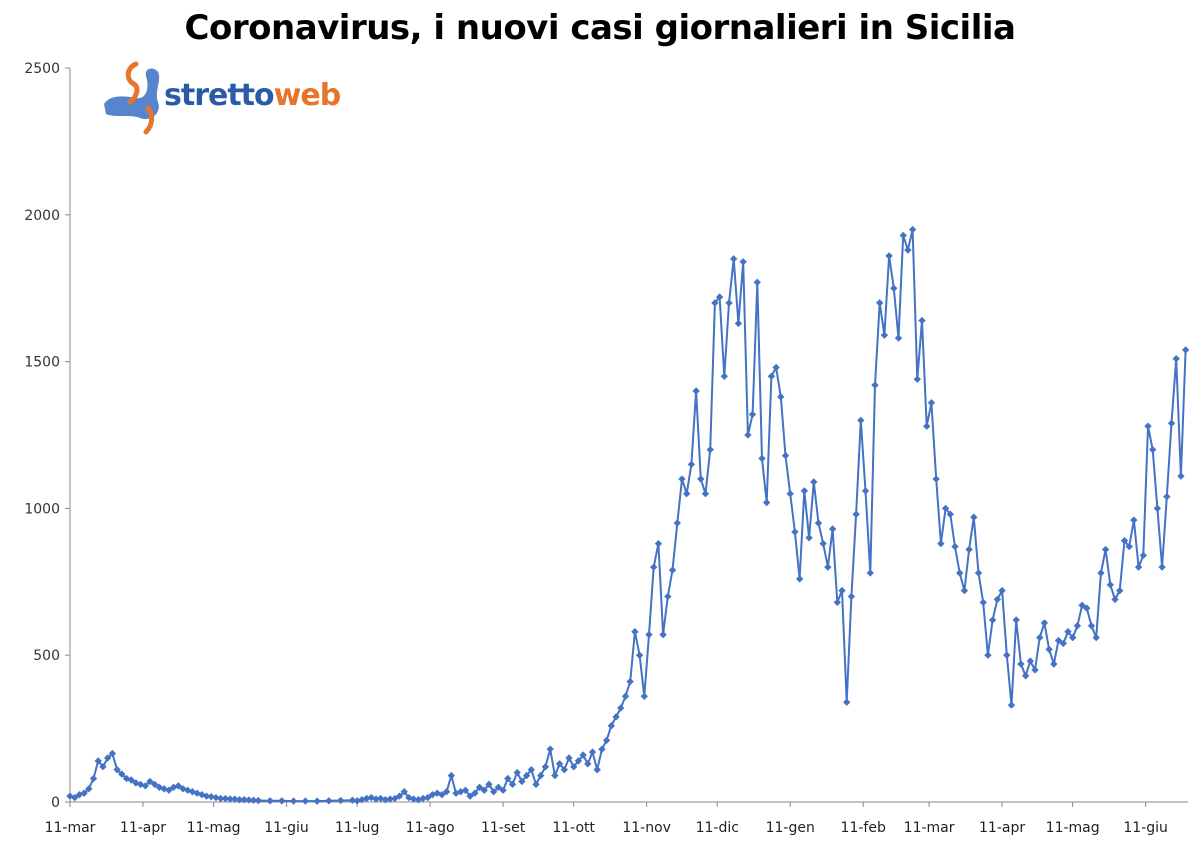  What do you see at coordinates (430, 828) in the screenshot?
I see `x-tick-label: 11-ago` at bounding box center [430, 828].